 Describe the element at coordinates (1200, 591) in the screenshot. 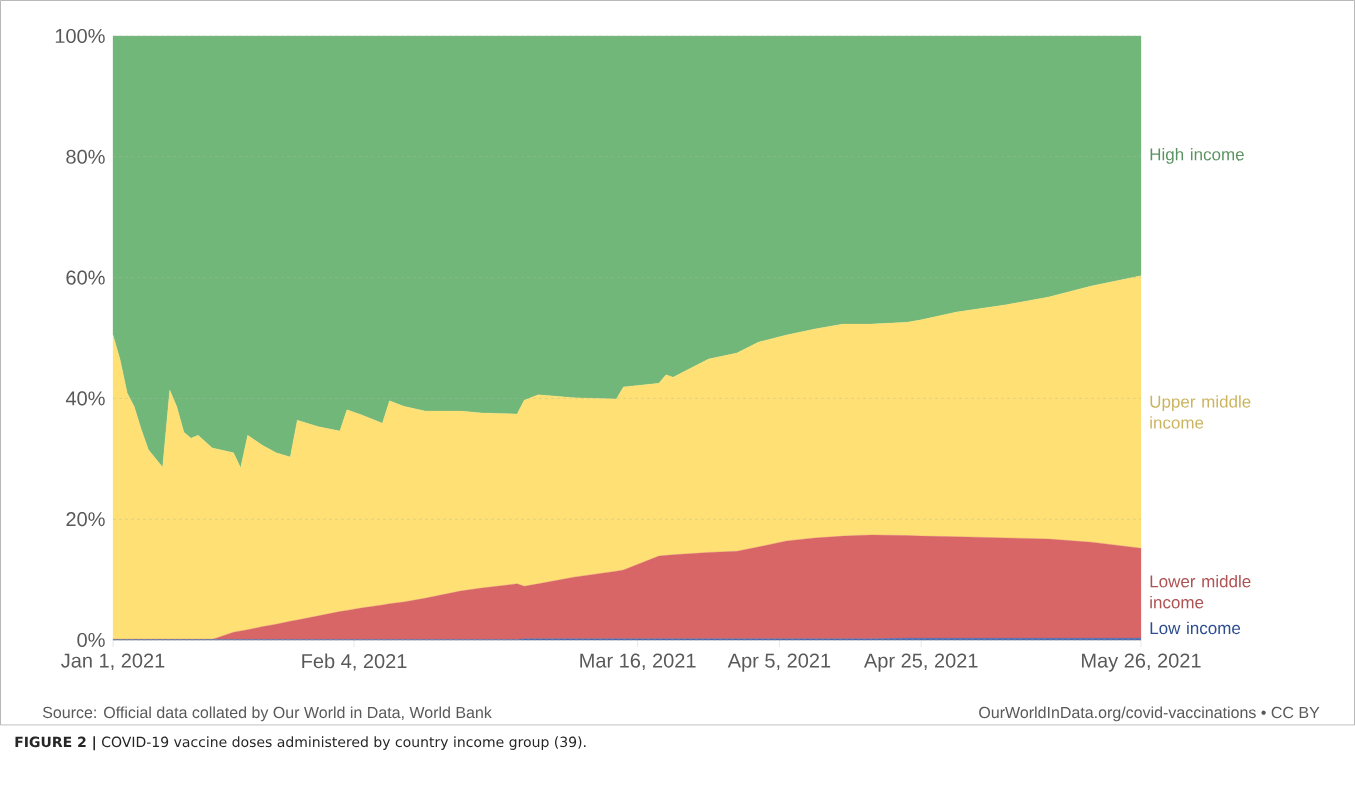

I see `series-label: Lower middle income` at that location.